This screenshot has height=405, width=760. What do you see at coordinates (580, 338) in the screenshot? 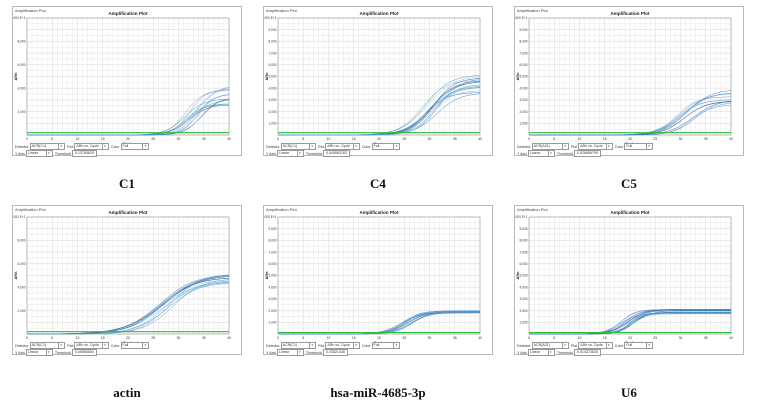
I see `x-tick-label: 10` at bounding box center [580, 338].